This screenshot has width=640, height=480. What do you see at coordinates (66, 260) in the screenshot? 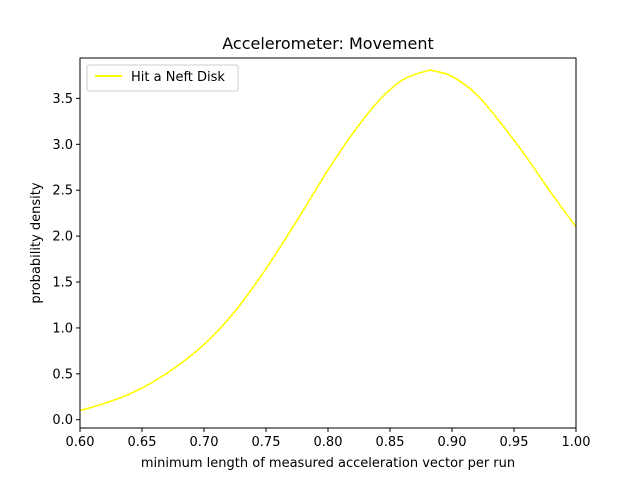
I see `y-axis-ticks: 0.0 0.5 1.0 1.5 2.0 2.5 3.0 3.5` at bounding box center [66, 260].